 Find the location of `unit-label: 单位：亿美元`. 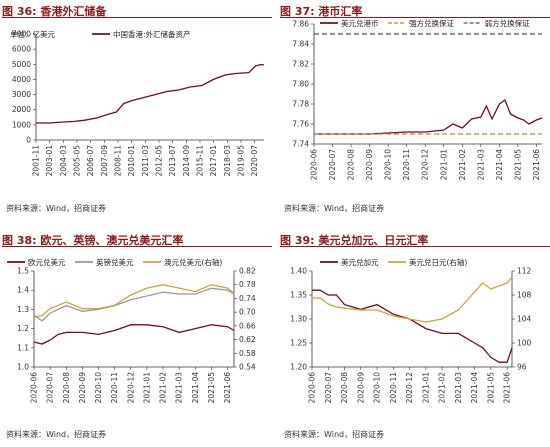

unit-label: 单位：亿美元 is located at coordinates (32, 34).